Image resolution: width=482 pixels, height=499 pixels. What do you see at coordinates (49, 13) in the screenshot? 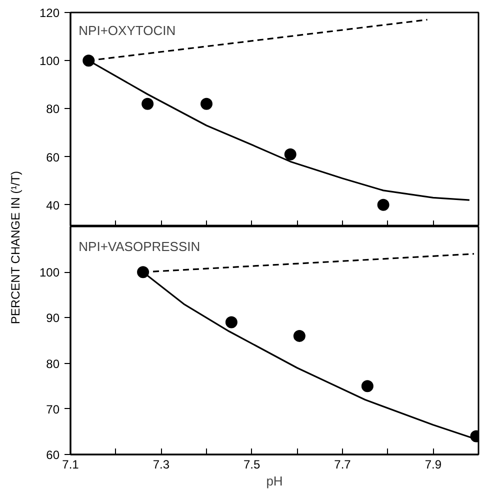
I see `y-tick-label: 120` at bounding box center [49, 13].